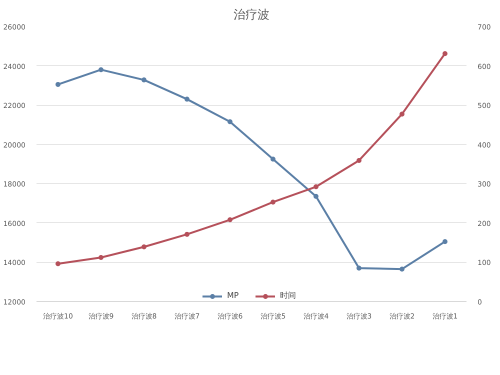 The image size is (500, 375). I want to click on legend-label: 时间, so click(288, 295).